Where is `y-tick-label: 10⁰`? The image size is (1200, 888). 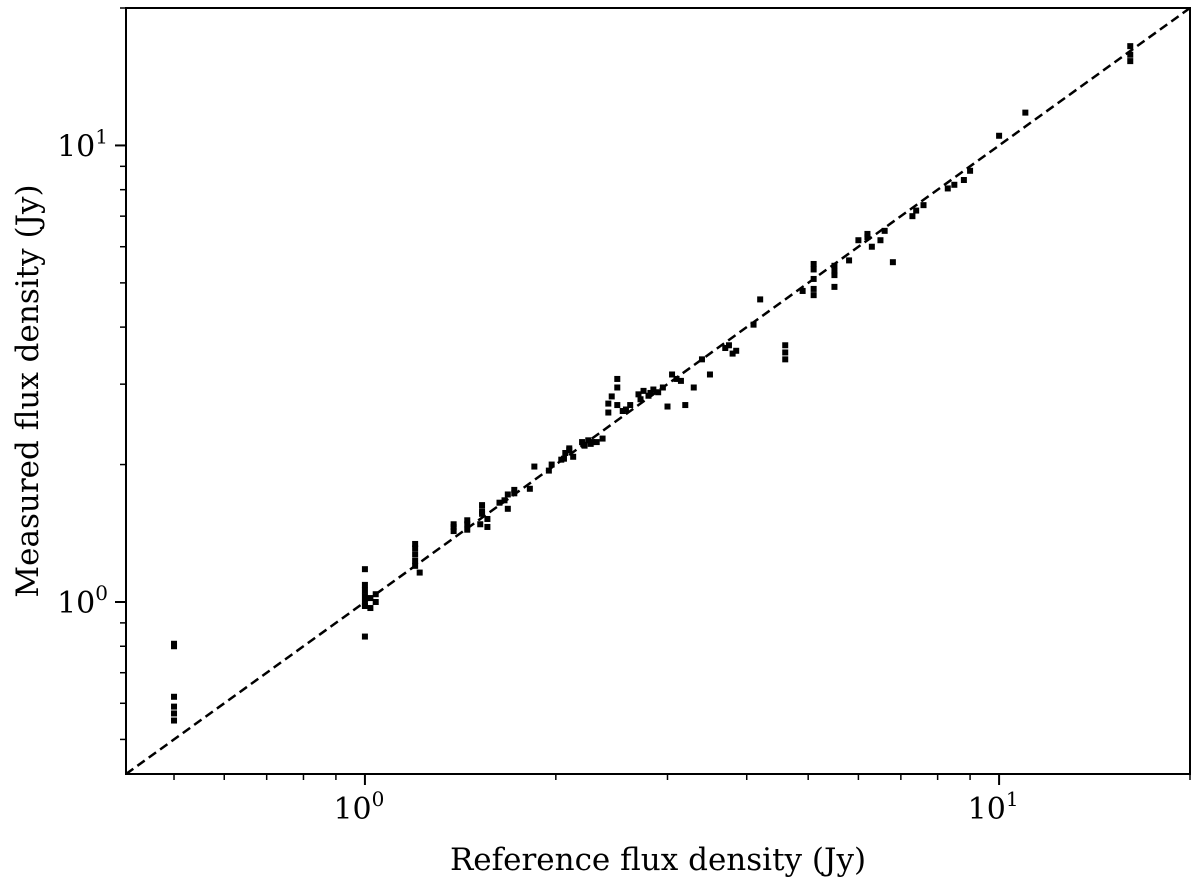
y-tick-label: 10⁰ is located at coordinates (82, 601).